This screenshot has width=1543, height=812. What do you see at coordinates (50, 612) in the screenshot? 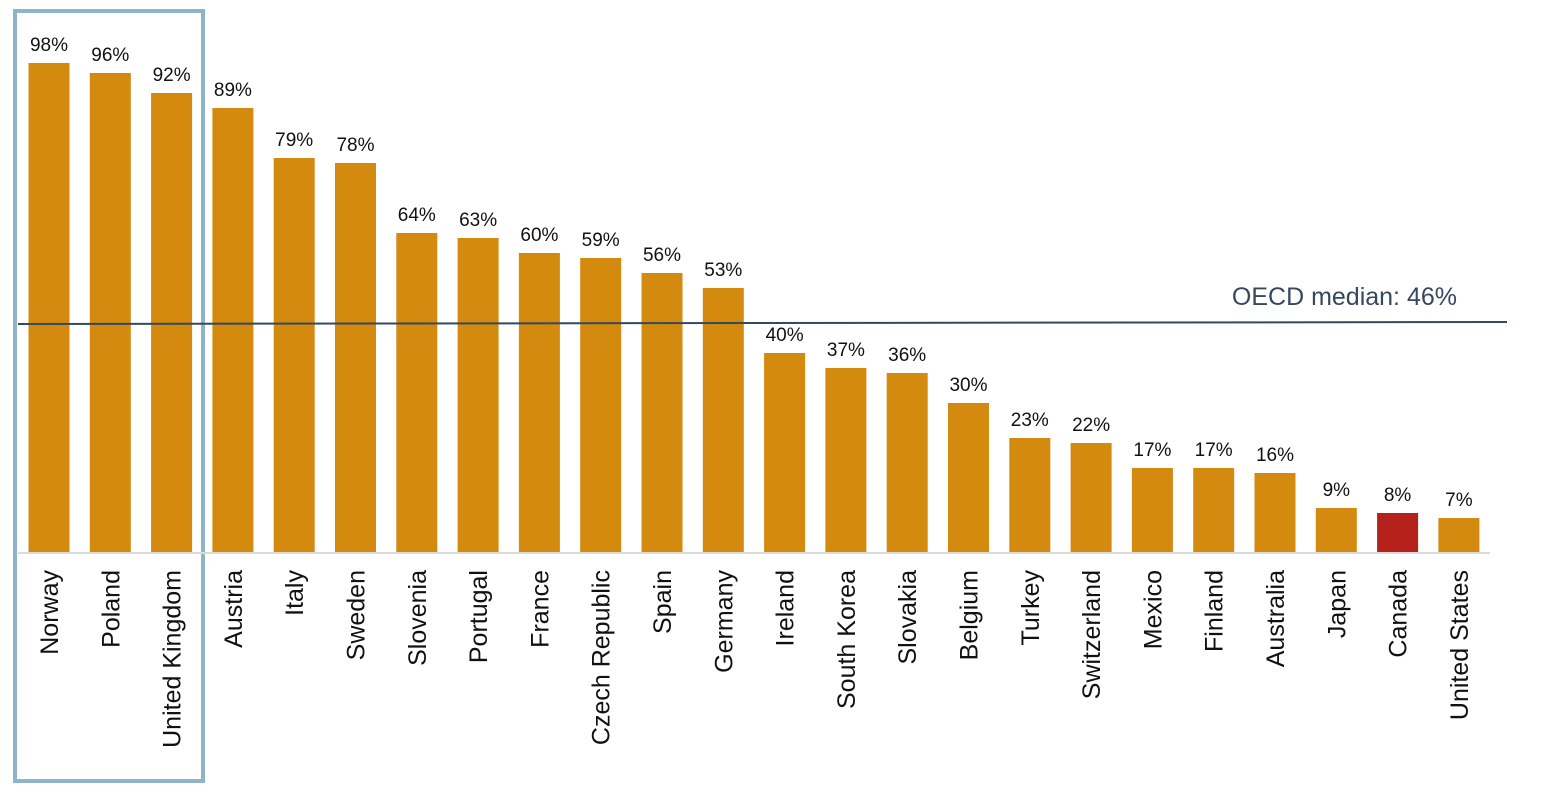
I see `category-label-norway: Norway` at bounding box center [50, 612].